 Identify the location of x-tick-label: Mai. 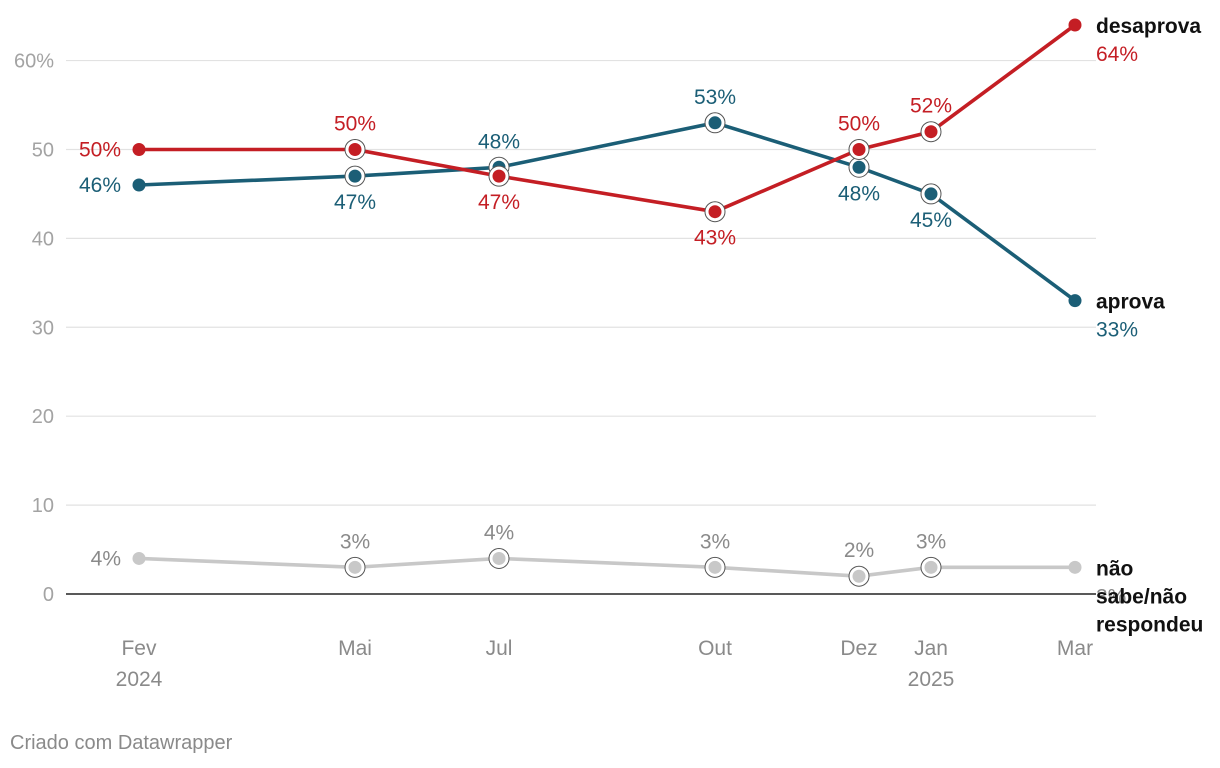
(355, 648).